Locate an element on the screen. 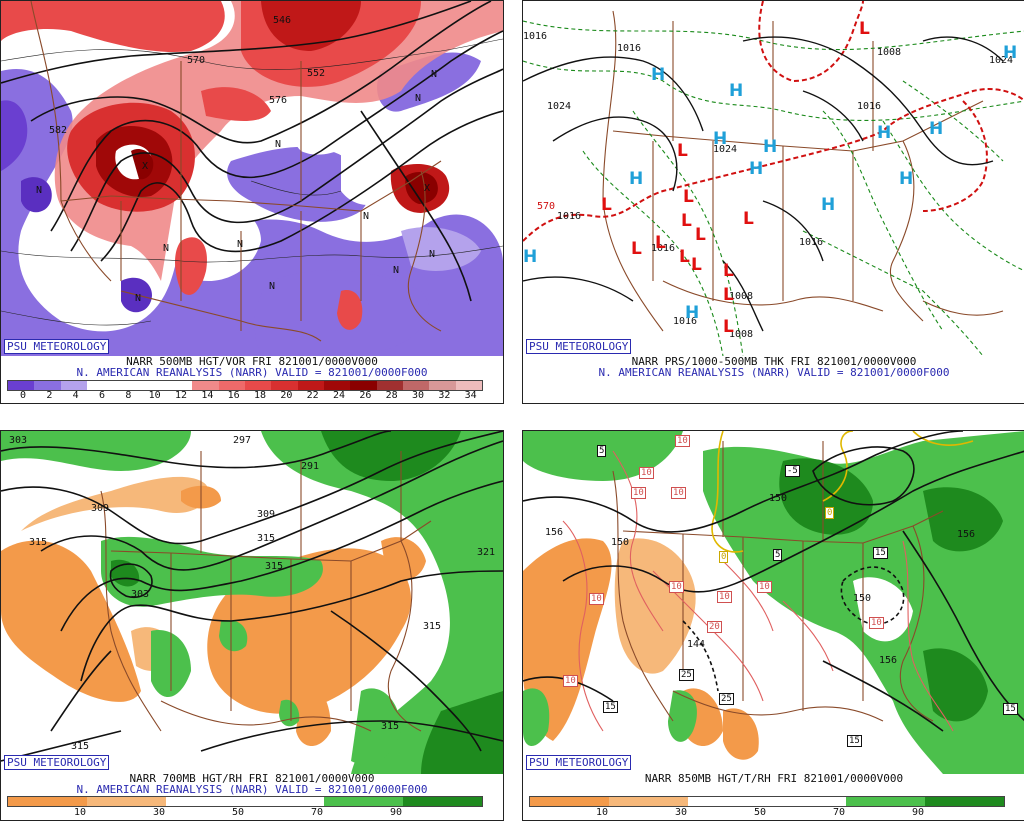  vort-max-x: X is located at coordinates (427, 188).